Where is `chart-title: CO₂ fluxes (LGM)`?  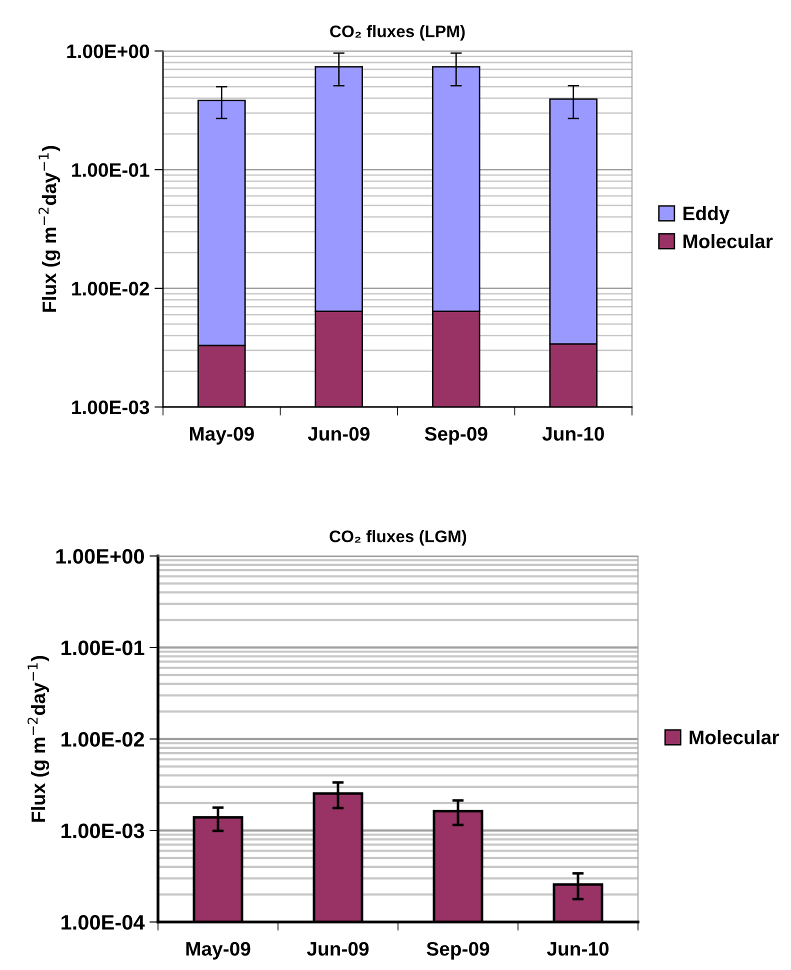 chart-title: CO₂ fluxes (LGM) is located at coordinates (398, 538).